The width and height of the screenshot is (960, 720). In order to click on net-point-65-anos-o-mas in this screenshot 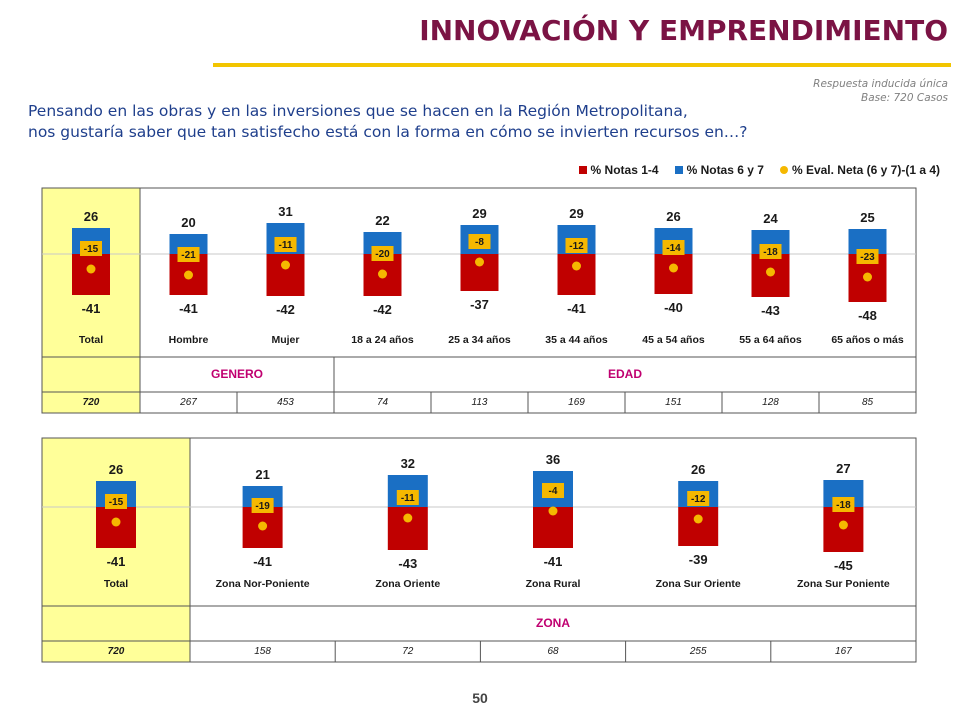, I will do `click(867, 277)`.